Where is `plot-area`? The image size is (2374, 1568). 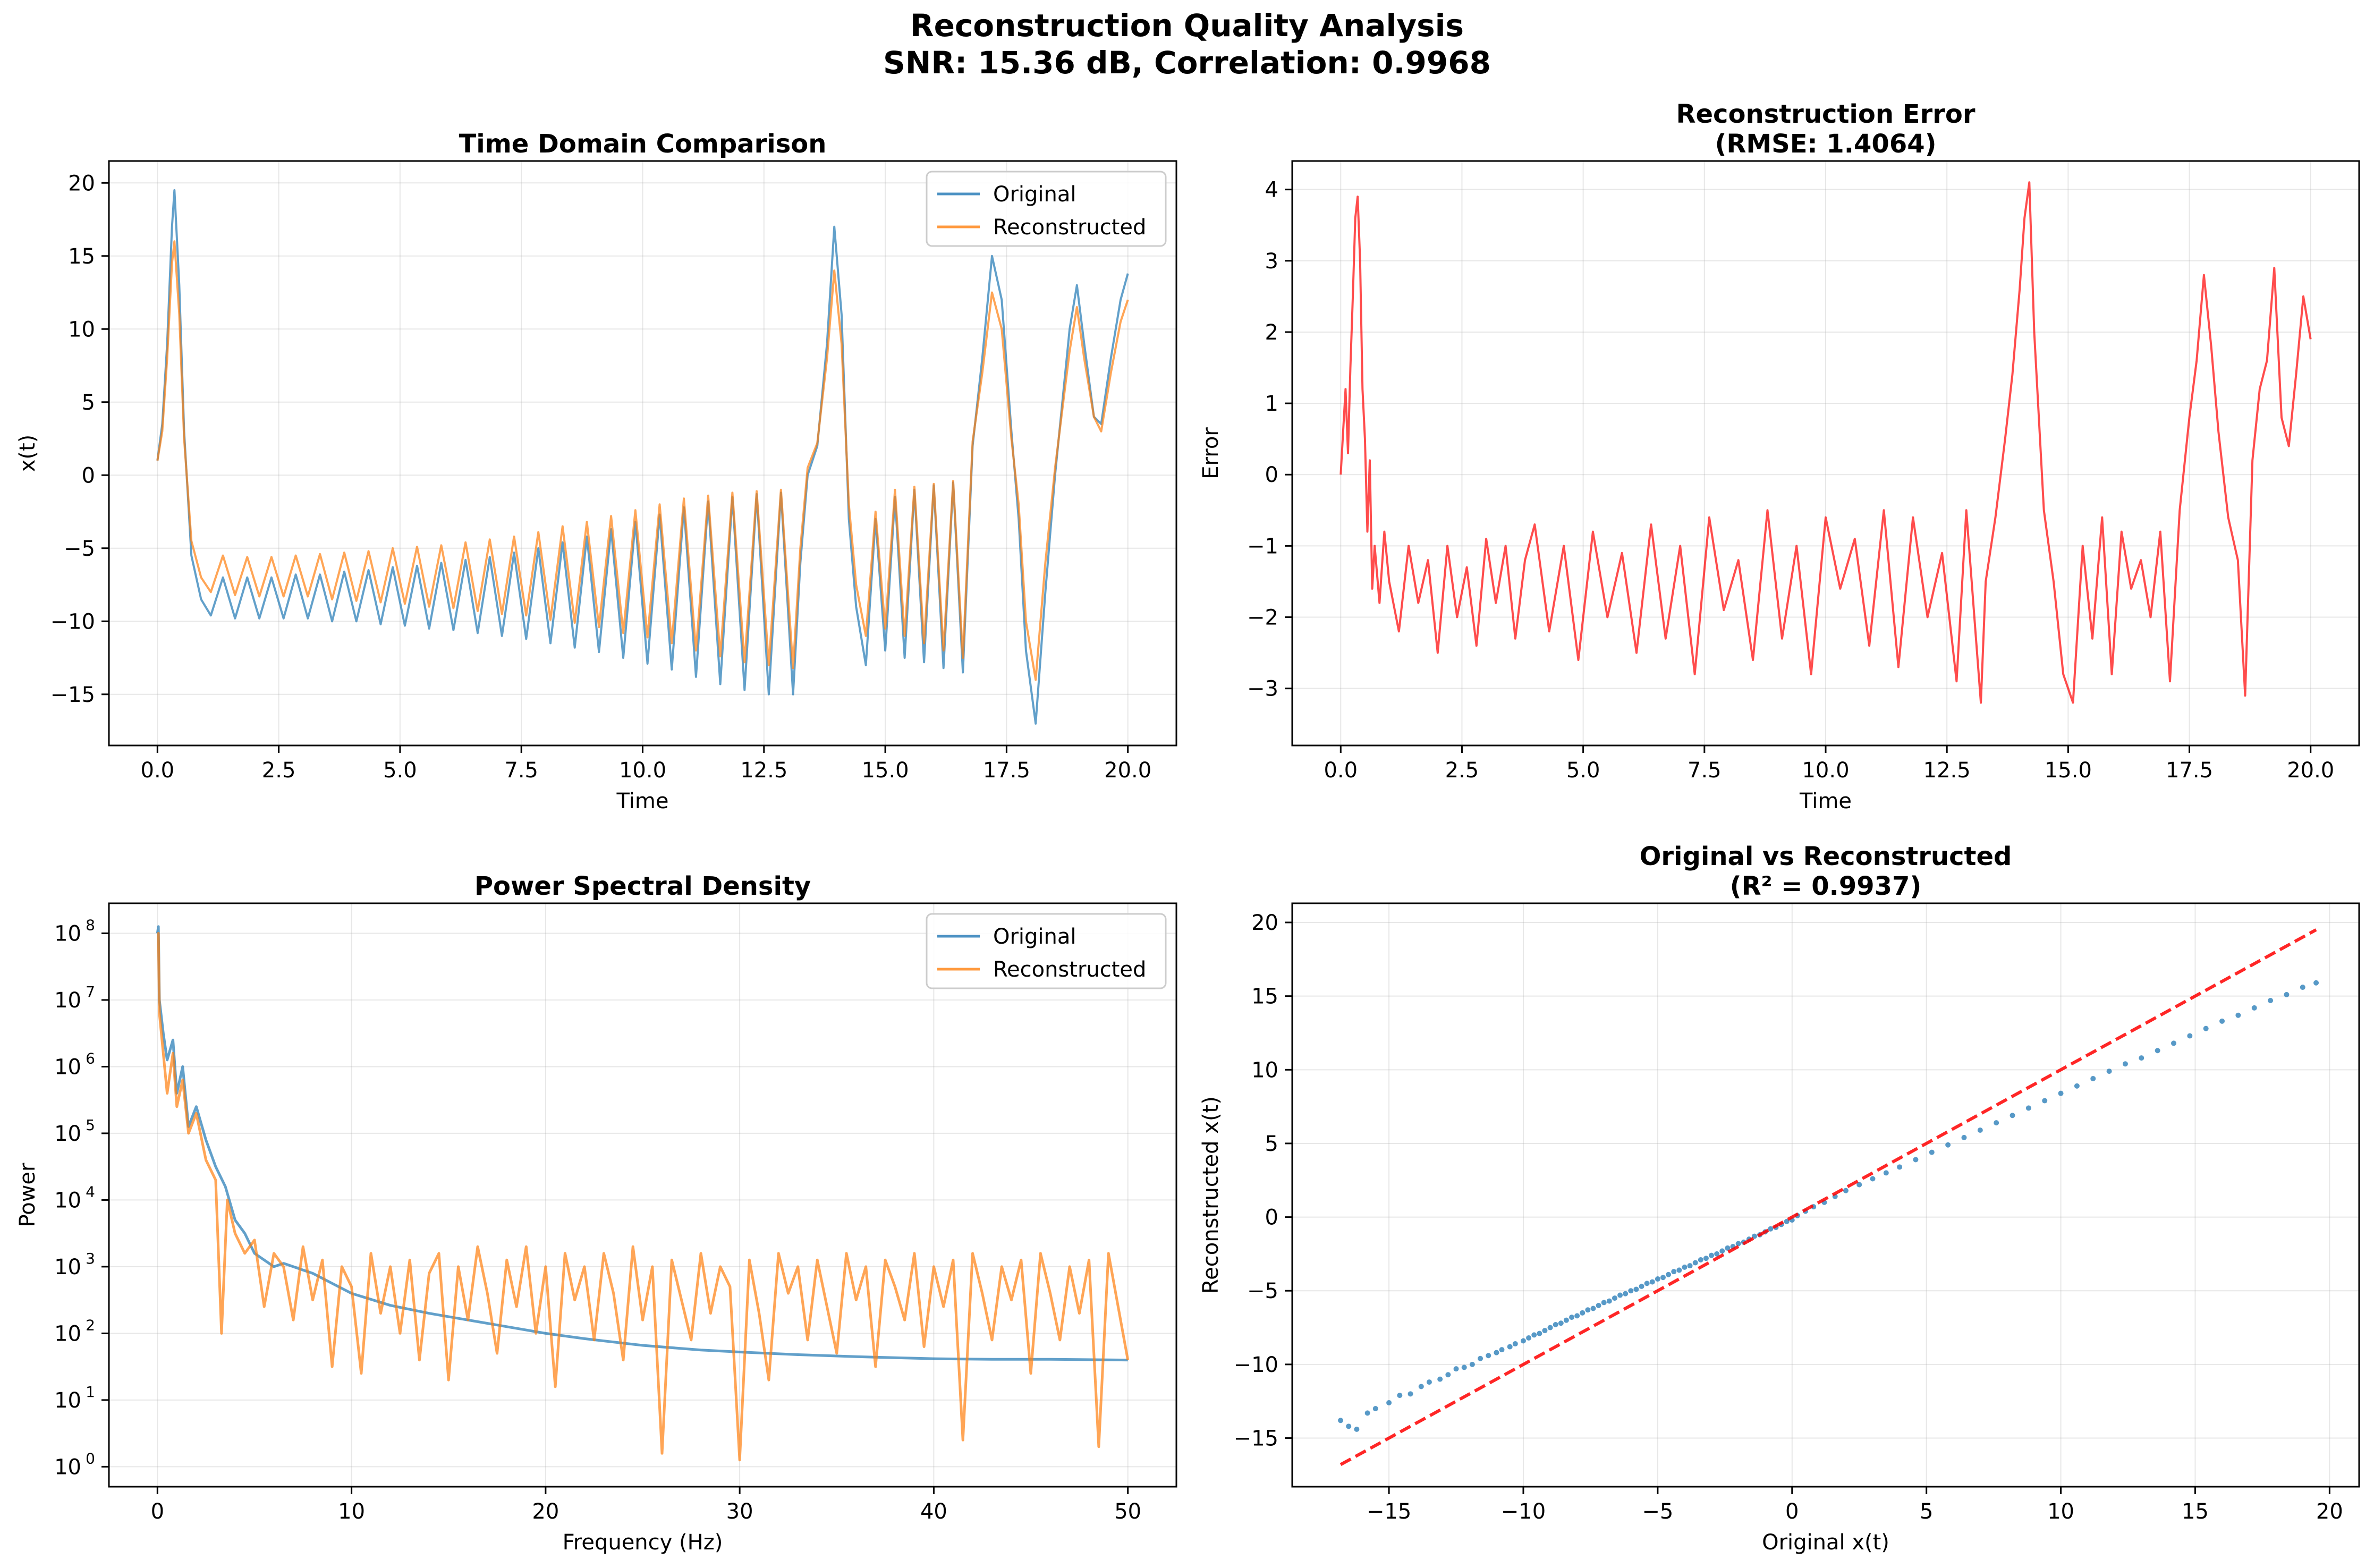
plot-area is located at coordinates (1825, 442).